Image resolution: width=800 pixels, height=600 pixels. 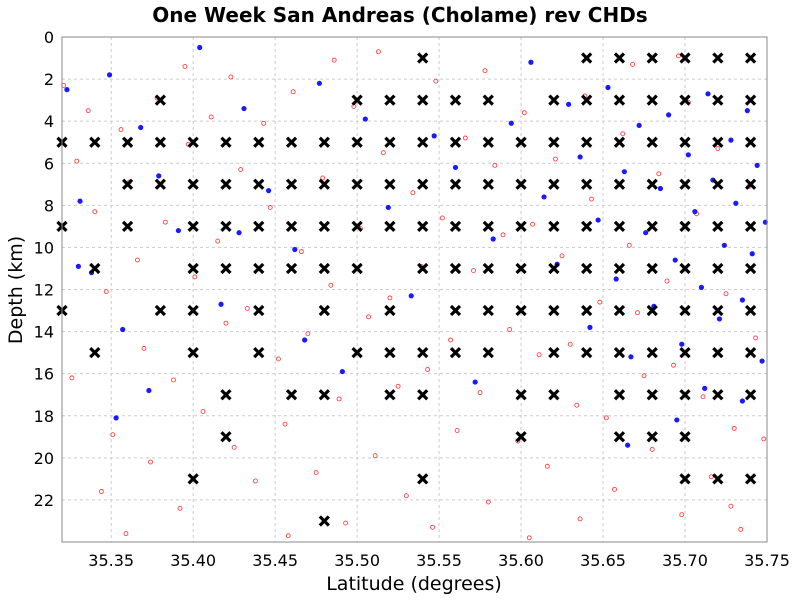 What do you see at coordinates (44, 269) in the screenshot?
I see `y-axis-ticks: 0 2 4 6 8 10 12 14 16 18 20 22` at bounding box center [44, 269].